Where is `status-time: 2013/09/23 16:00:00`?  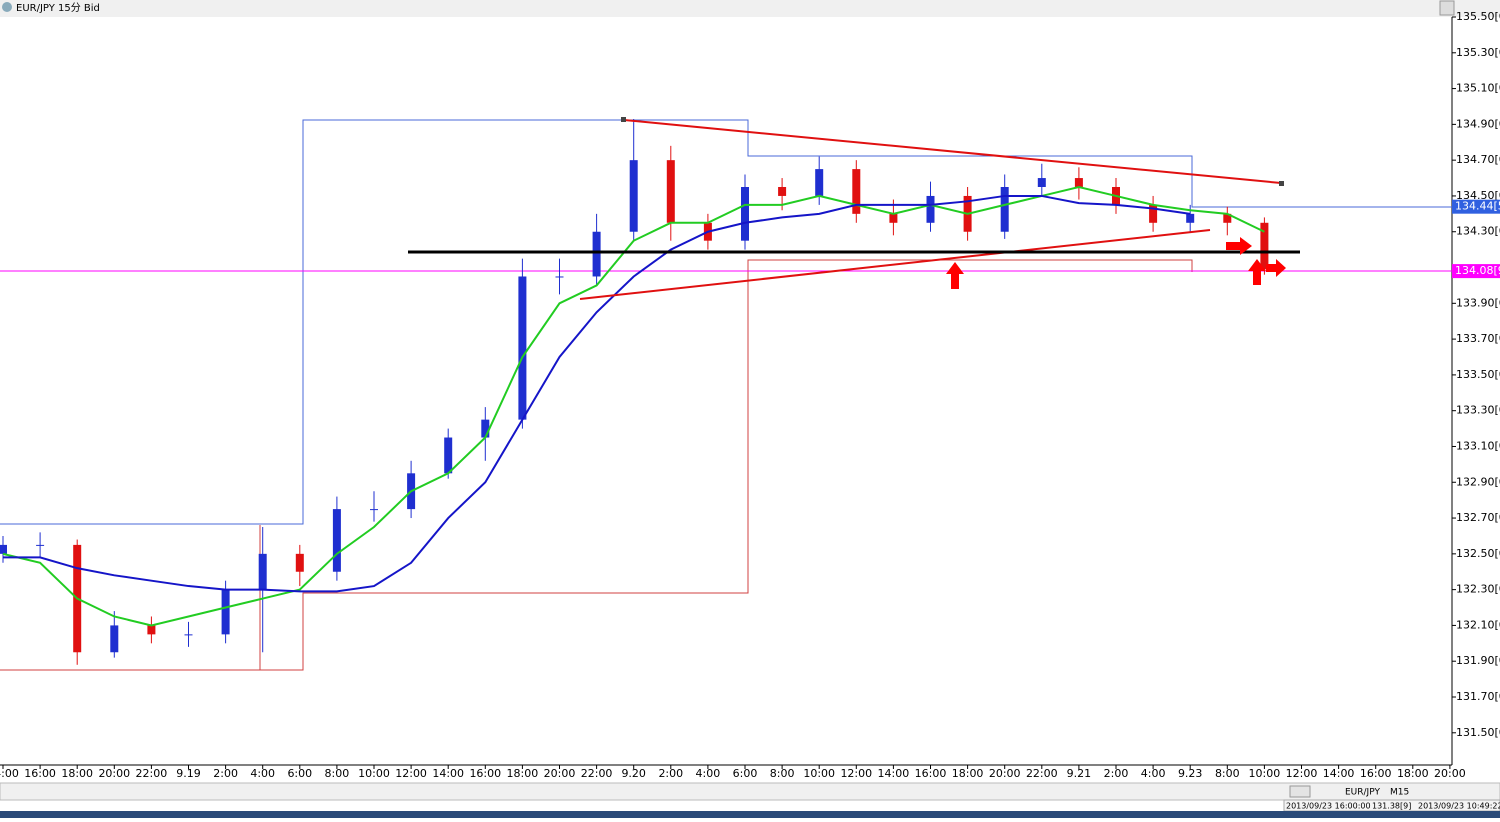 status-time: 2013/09/23 16:00:00 is located at coordinates (1328, 806).